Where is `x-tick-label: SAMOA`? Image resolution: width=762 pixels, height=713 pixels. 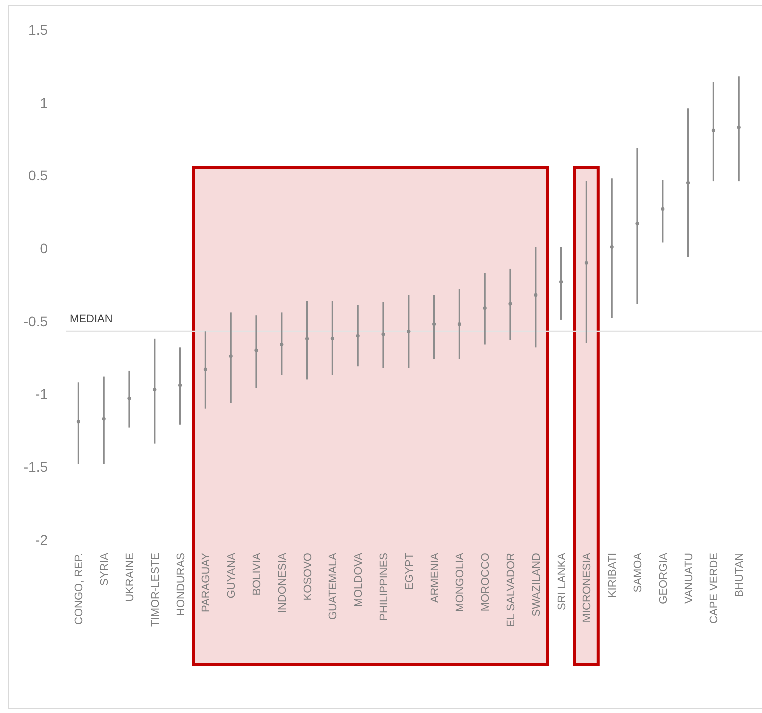
x-tick-label: SAMOA is located at coordinates (638, 572).